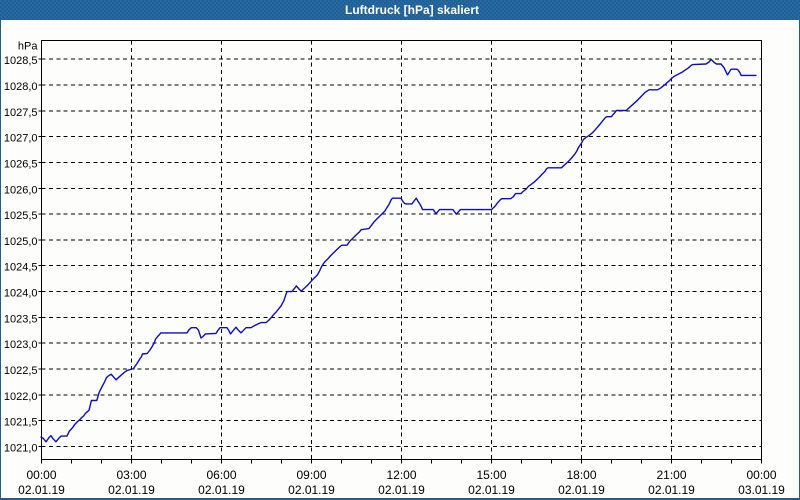 This screenshot has height=500, width=800. What do you see at coordinates (21, 371) in the screenshot?
I see `svg-text: 1022,5` at bounding box center [21, 371].